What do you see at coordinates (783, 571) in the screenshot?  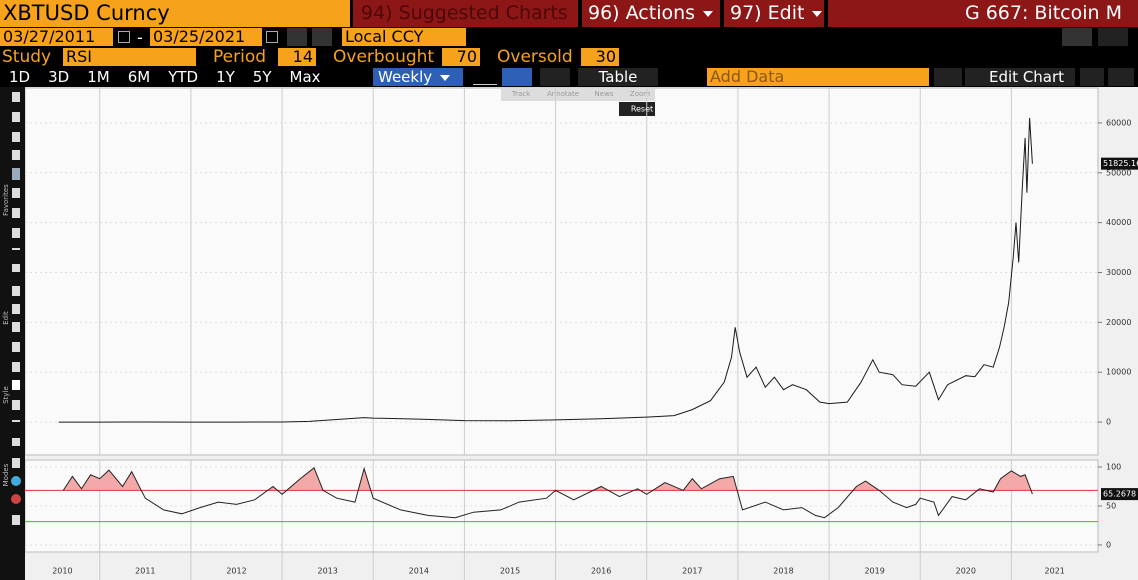 I see `x-tick-label: 2018` at bounding box center [783, 571].